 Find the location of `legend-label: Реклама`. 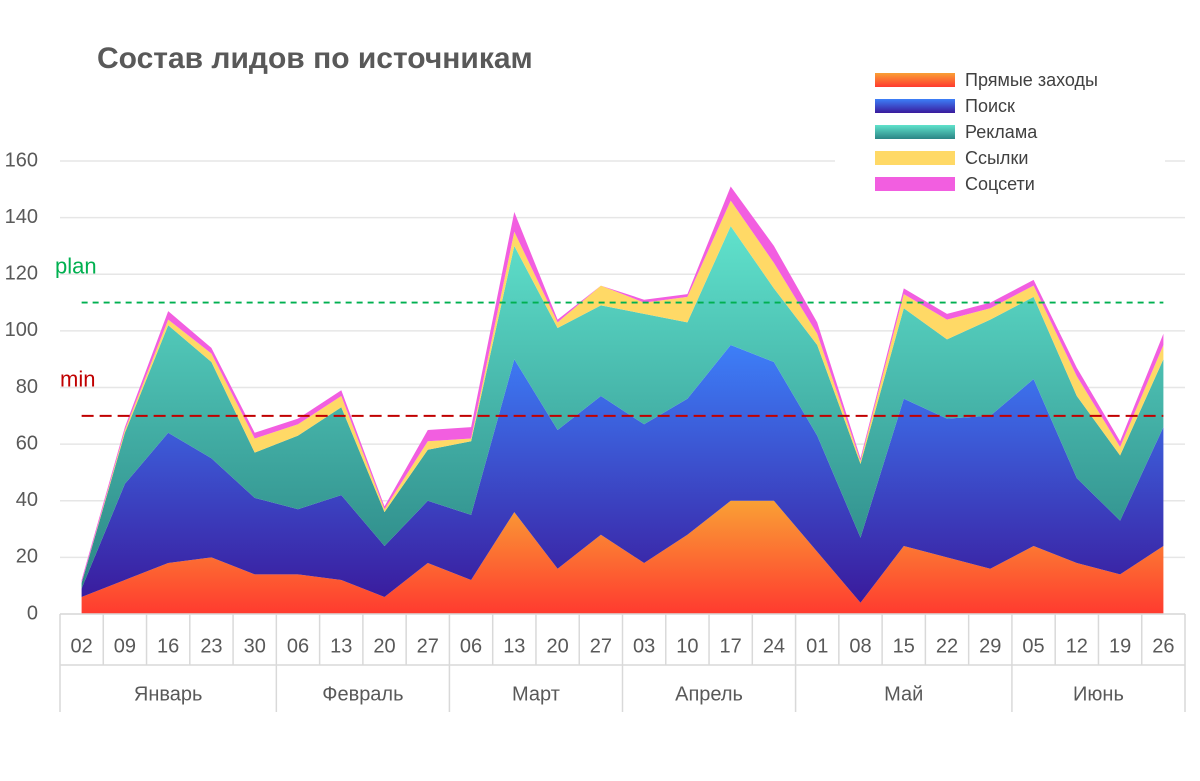

legend-label: Реклама is located at coordinates (1001, 132).